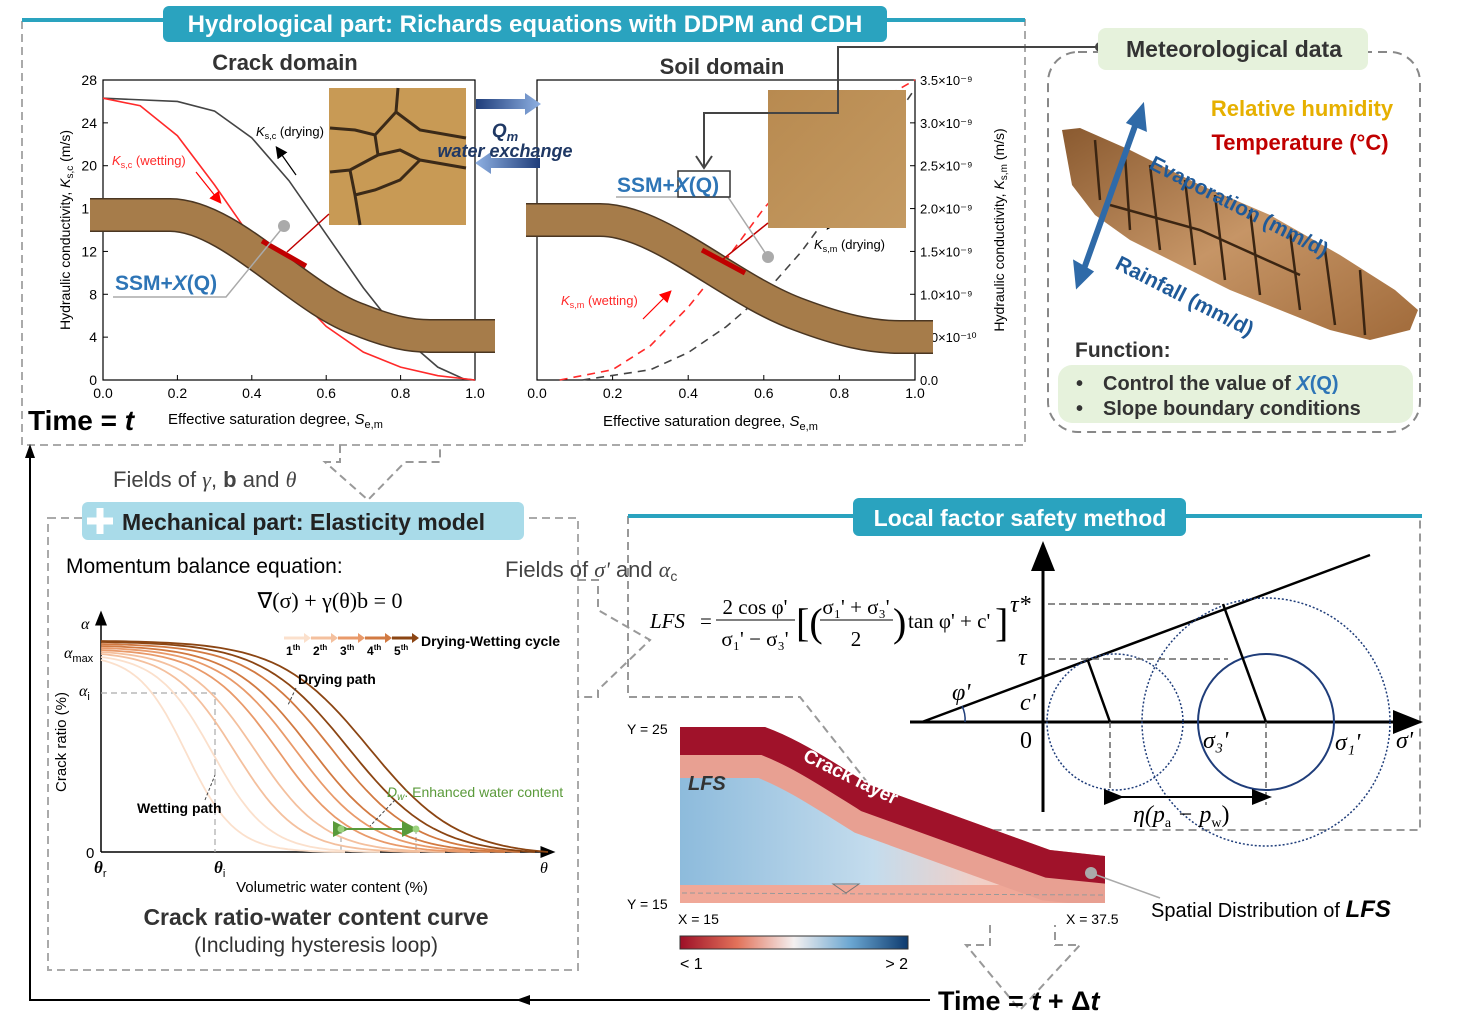 This screenshot has height=1036, width=1472. Describe the element at coordinates (401, 650) in the screenshot. I see `cycle-legend-label: 5th` at that location.